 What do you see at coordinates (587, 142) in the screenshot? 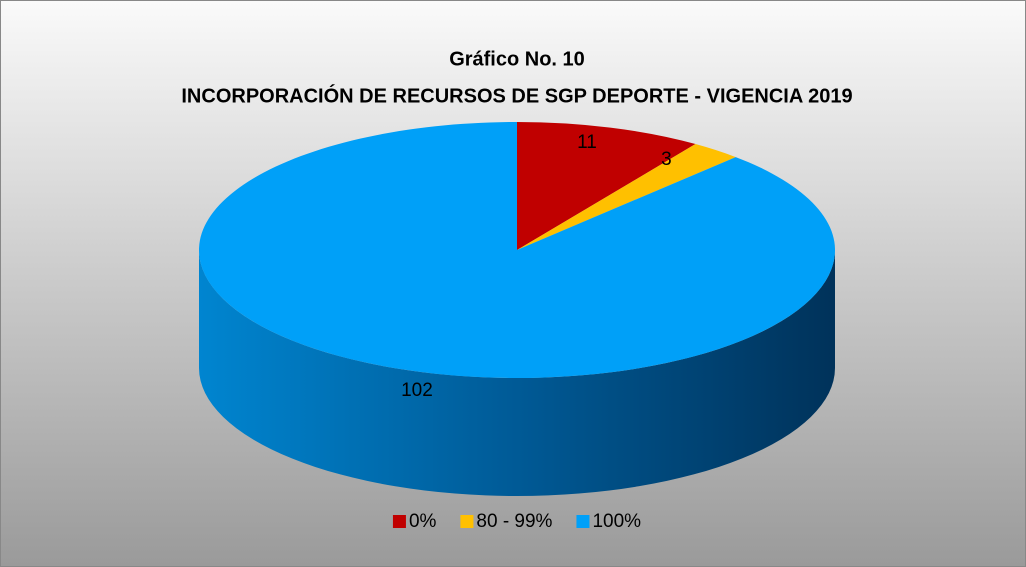
I see `data-label: 11` at bounding box center [587, 142].